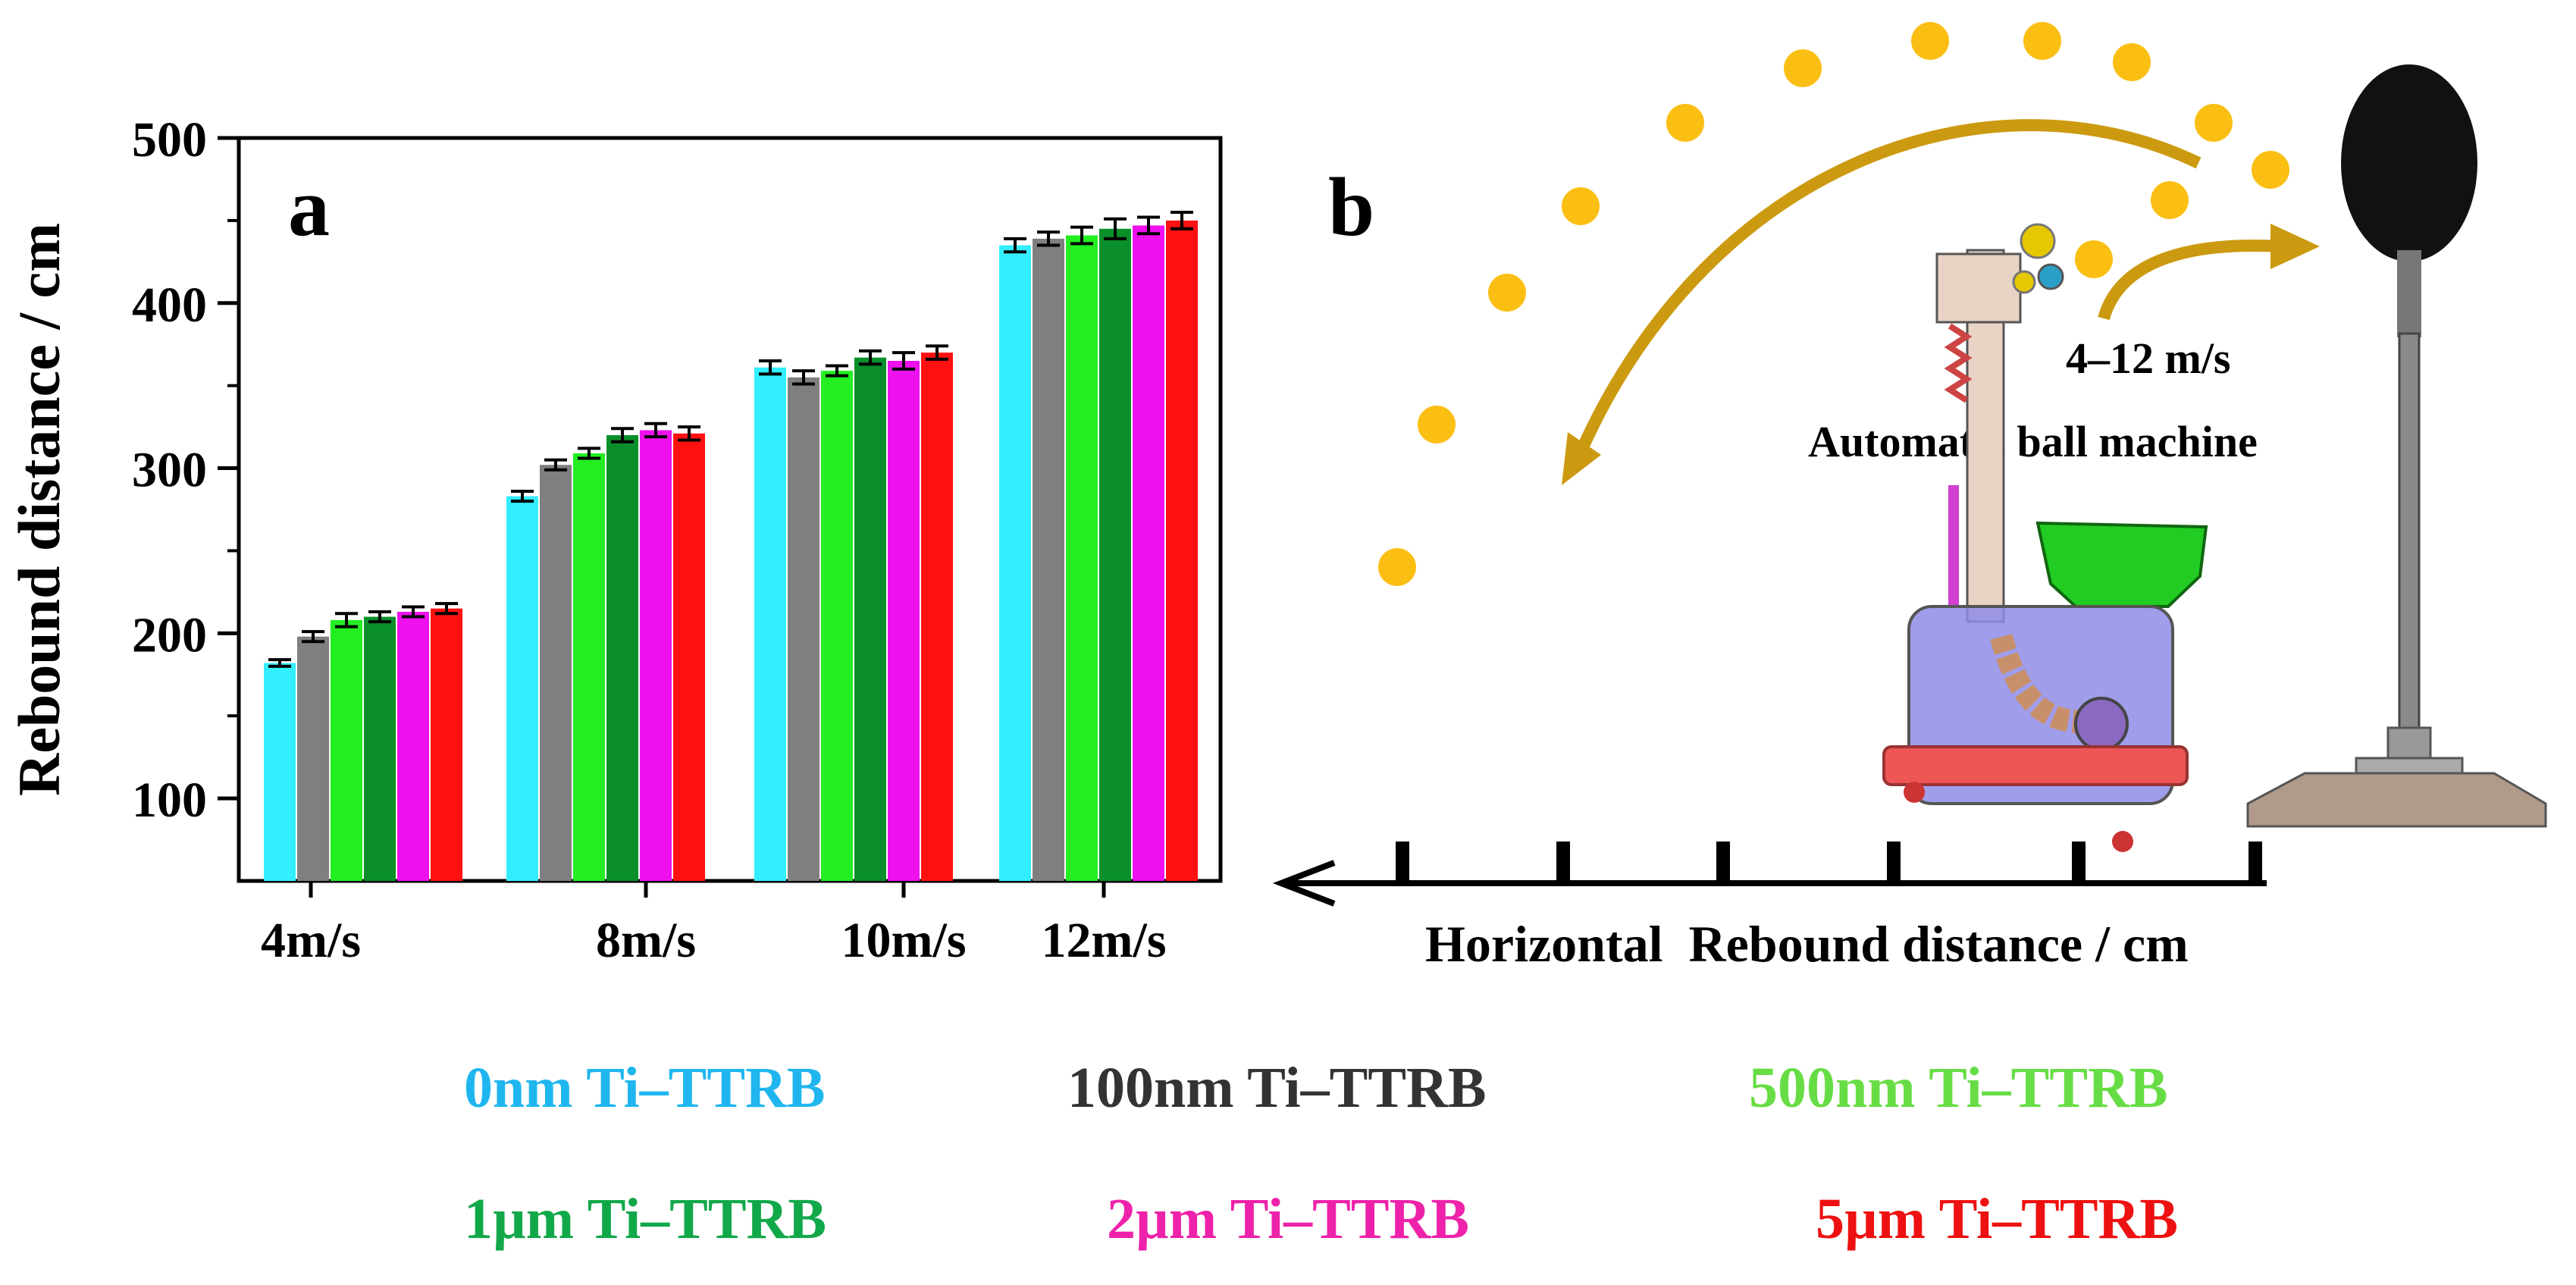 The width and height of the screenshot is (2576, 1285). What do you see at coordinates (2101, 724) in the screenshot?
I see `machine-wheel` at bounding box center [2101, 724].